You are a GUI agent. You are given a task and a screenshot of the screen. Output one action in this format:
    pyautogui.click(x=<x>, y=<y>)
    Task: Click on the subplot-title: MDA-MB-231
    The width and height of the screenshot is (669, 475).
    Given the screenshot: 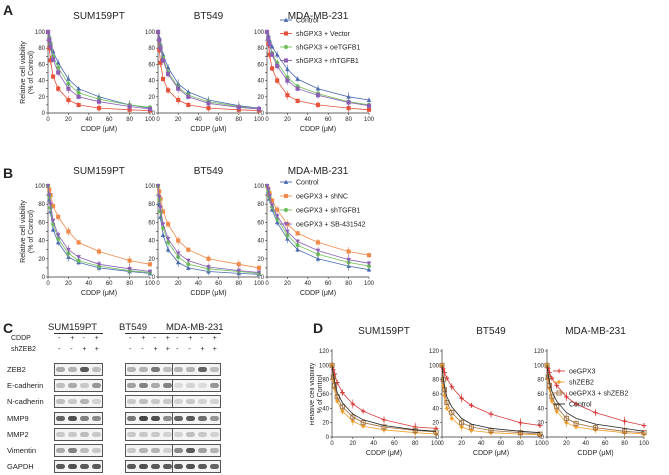 What is the action you would take?
    pyautogui.click(x=318, y=16)
    